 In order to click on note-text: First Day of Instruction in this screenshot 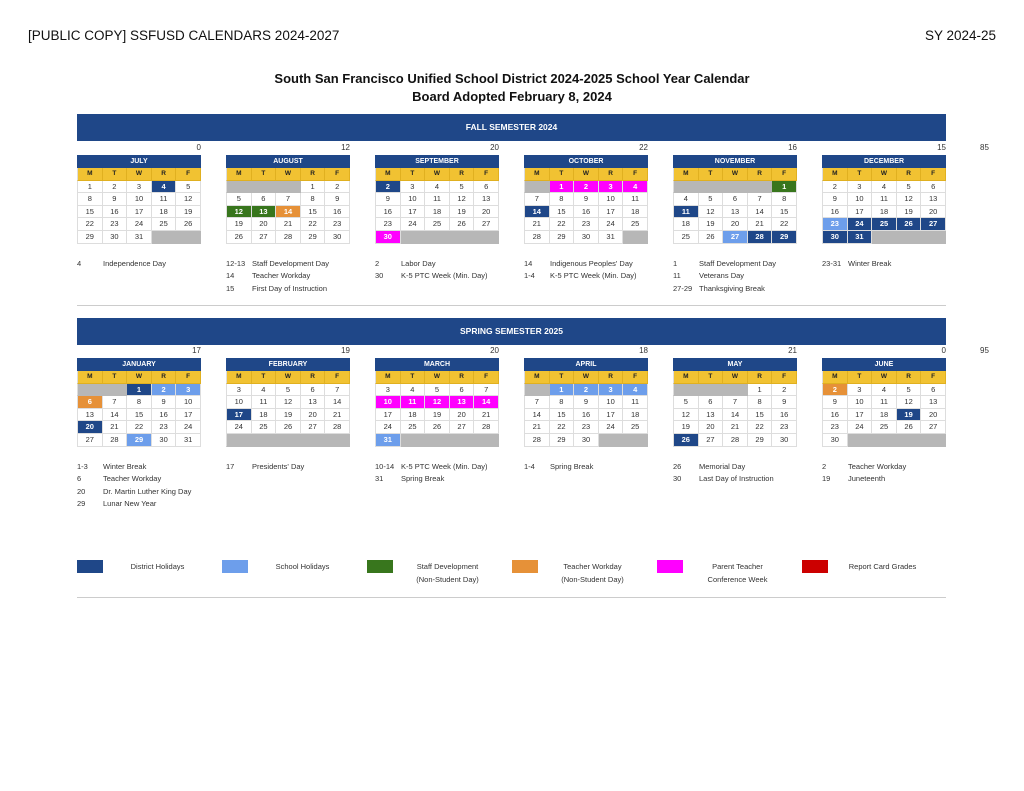, I will do `click(290, 288)`.